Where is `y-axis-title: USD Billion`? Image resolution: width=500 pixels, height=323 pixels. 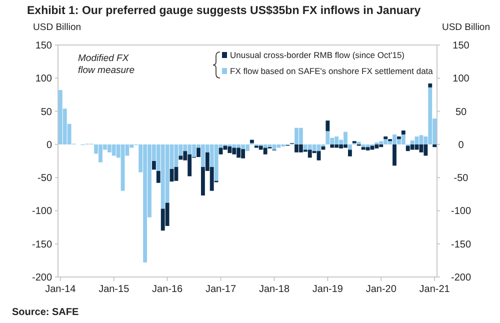 y-axis-title: USD Billion is located at coordinates (57, 27).